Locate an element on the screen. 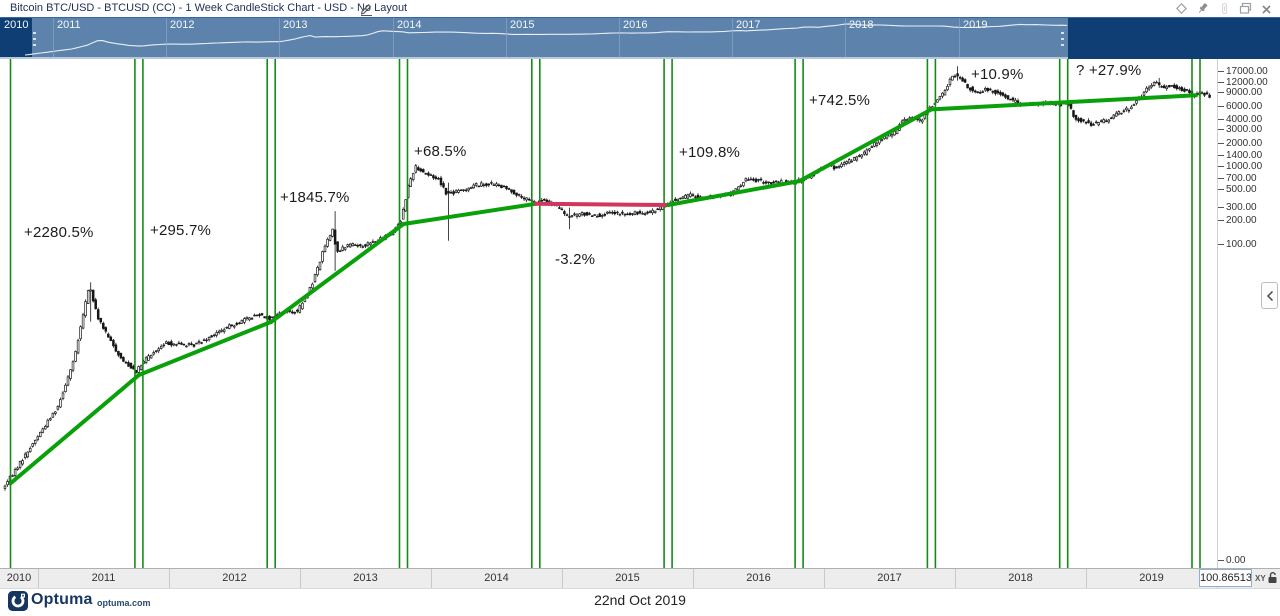 The width and height of the screenshot is (1280, 616). nav-year-label: 2011 is located at coordinates (69, 25).